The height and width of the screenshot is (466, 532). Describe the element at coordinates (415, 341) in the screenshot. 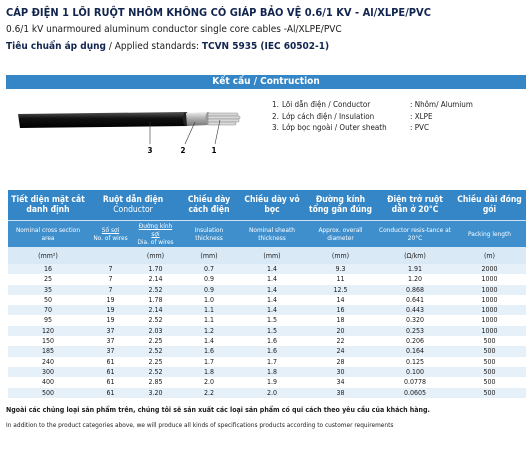

I see `cell: 0.206` at that location.